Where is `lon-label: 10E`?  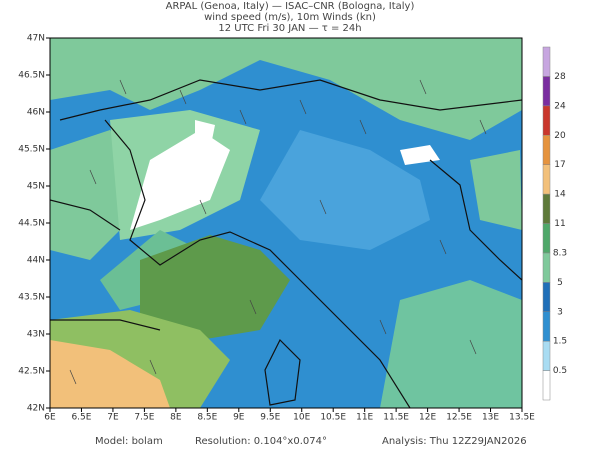 lon-label: 10E is located at coordinates (301, 418).